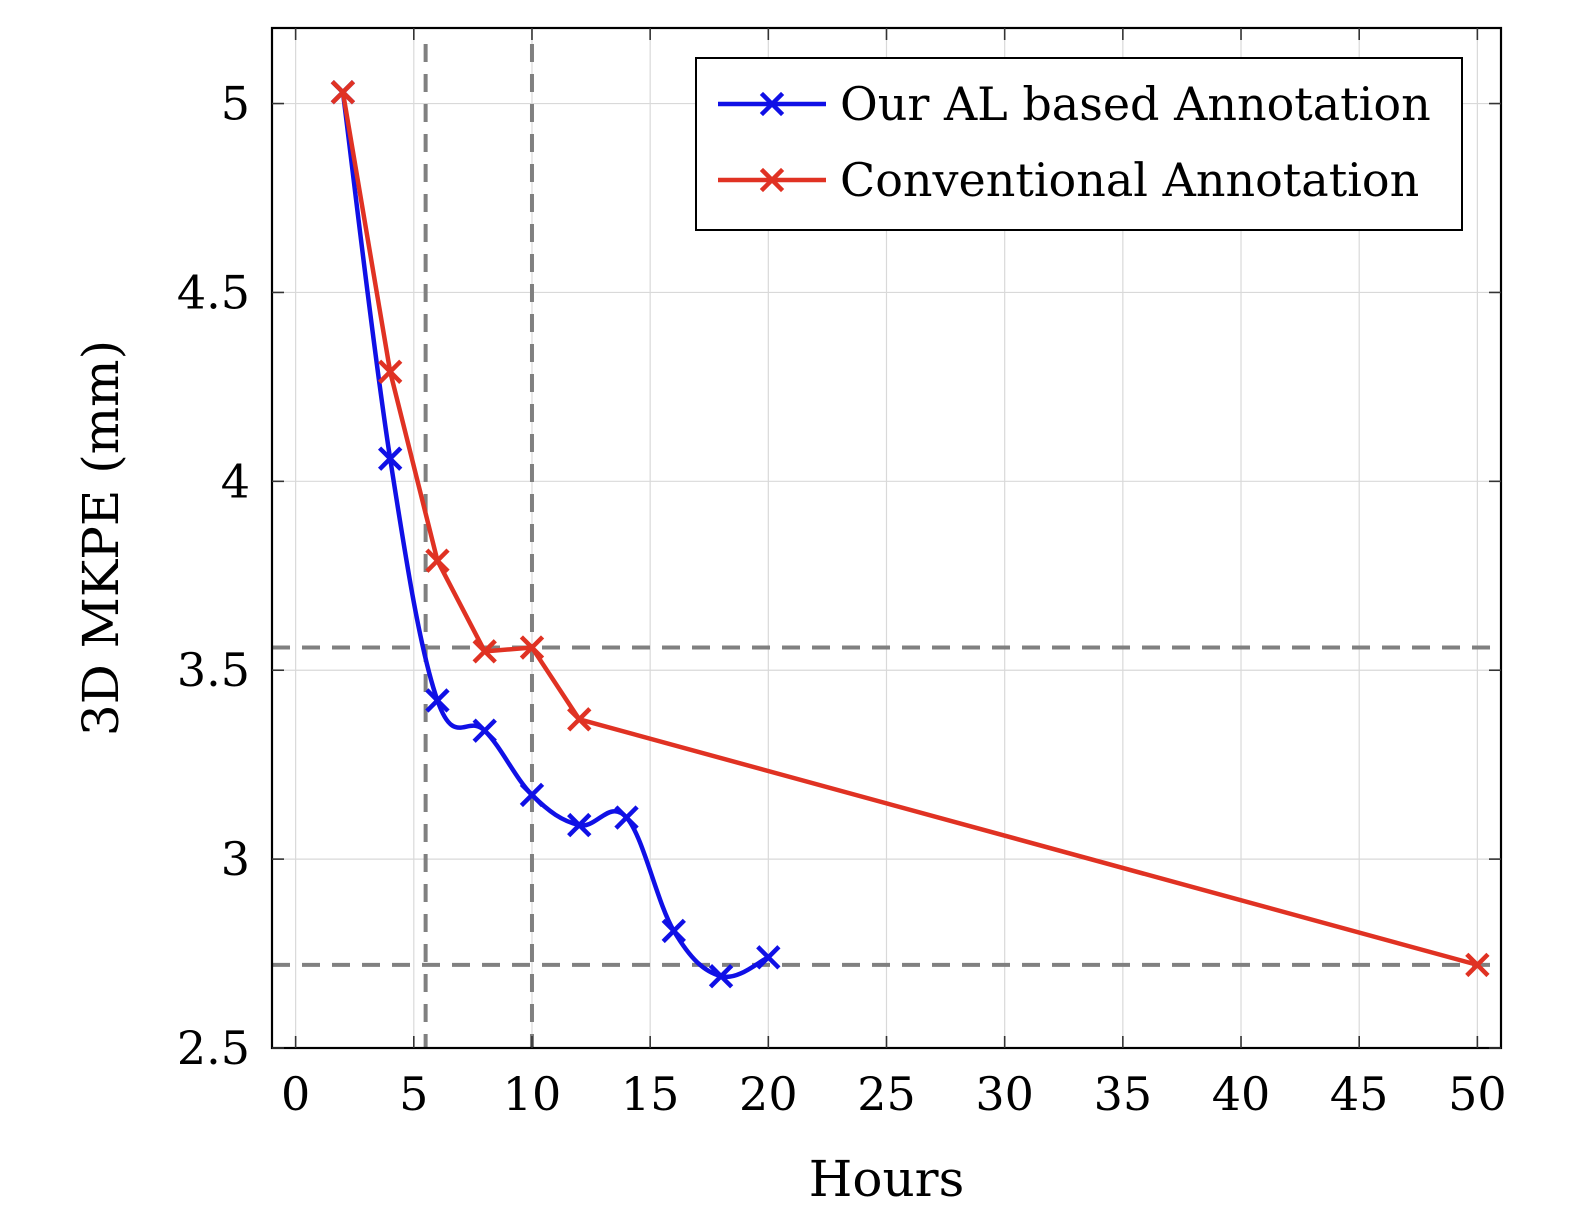 The image size is (1584, 1232). I want to click on x-tick-label: 50, so click(1477, 1094).